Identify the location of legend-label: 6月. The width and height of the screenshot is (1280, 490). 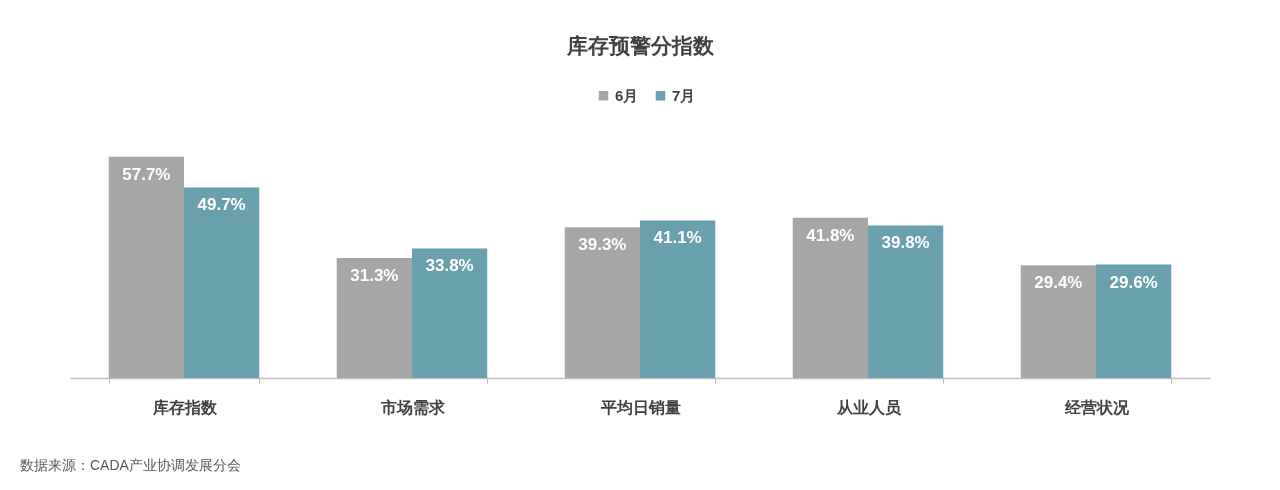
(627, 95).